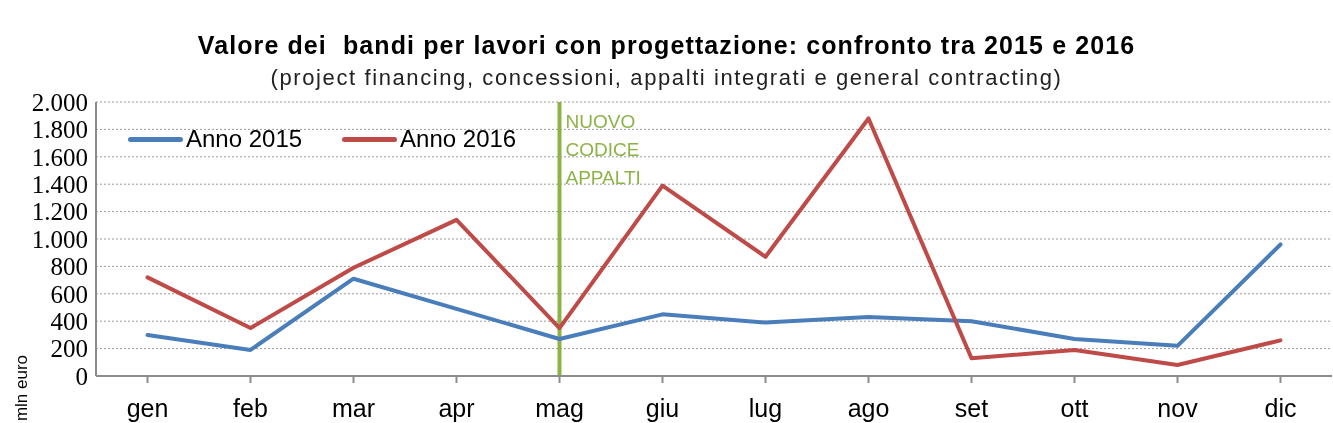  I want to click on ref-line-label: NUOVO CODICE APPALTI, so click(603, 149).